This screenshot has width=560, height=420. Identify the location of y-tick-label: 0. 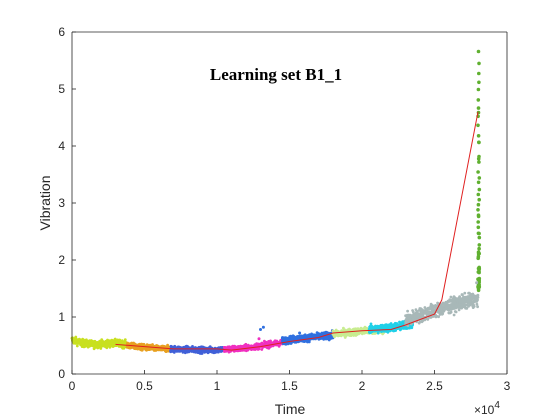
(61, 374).